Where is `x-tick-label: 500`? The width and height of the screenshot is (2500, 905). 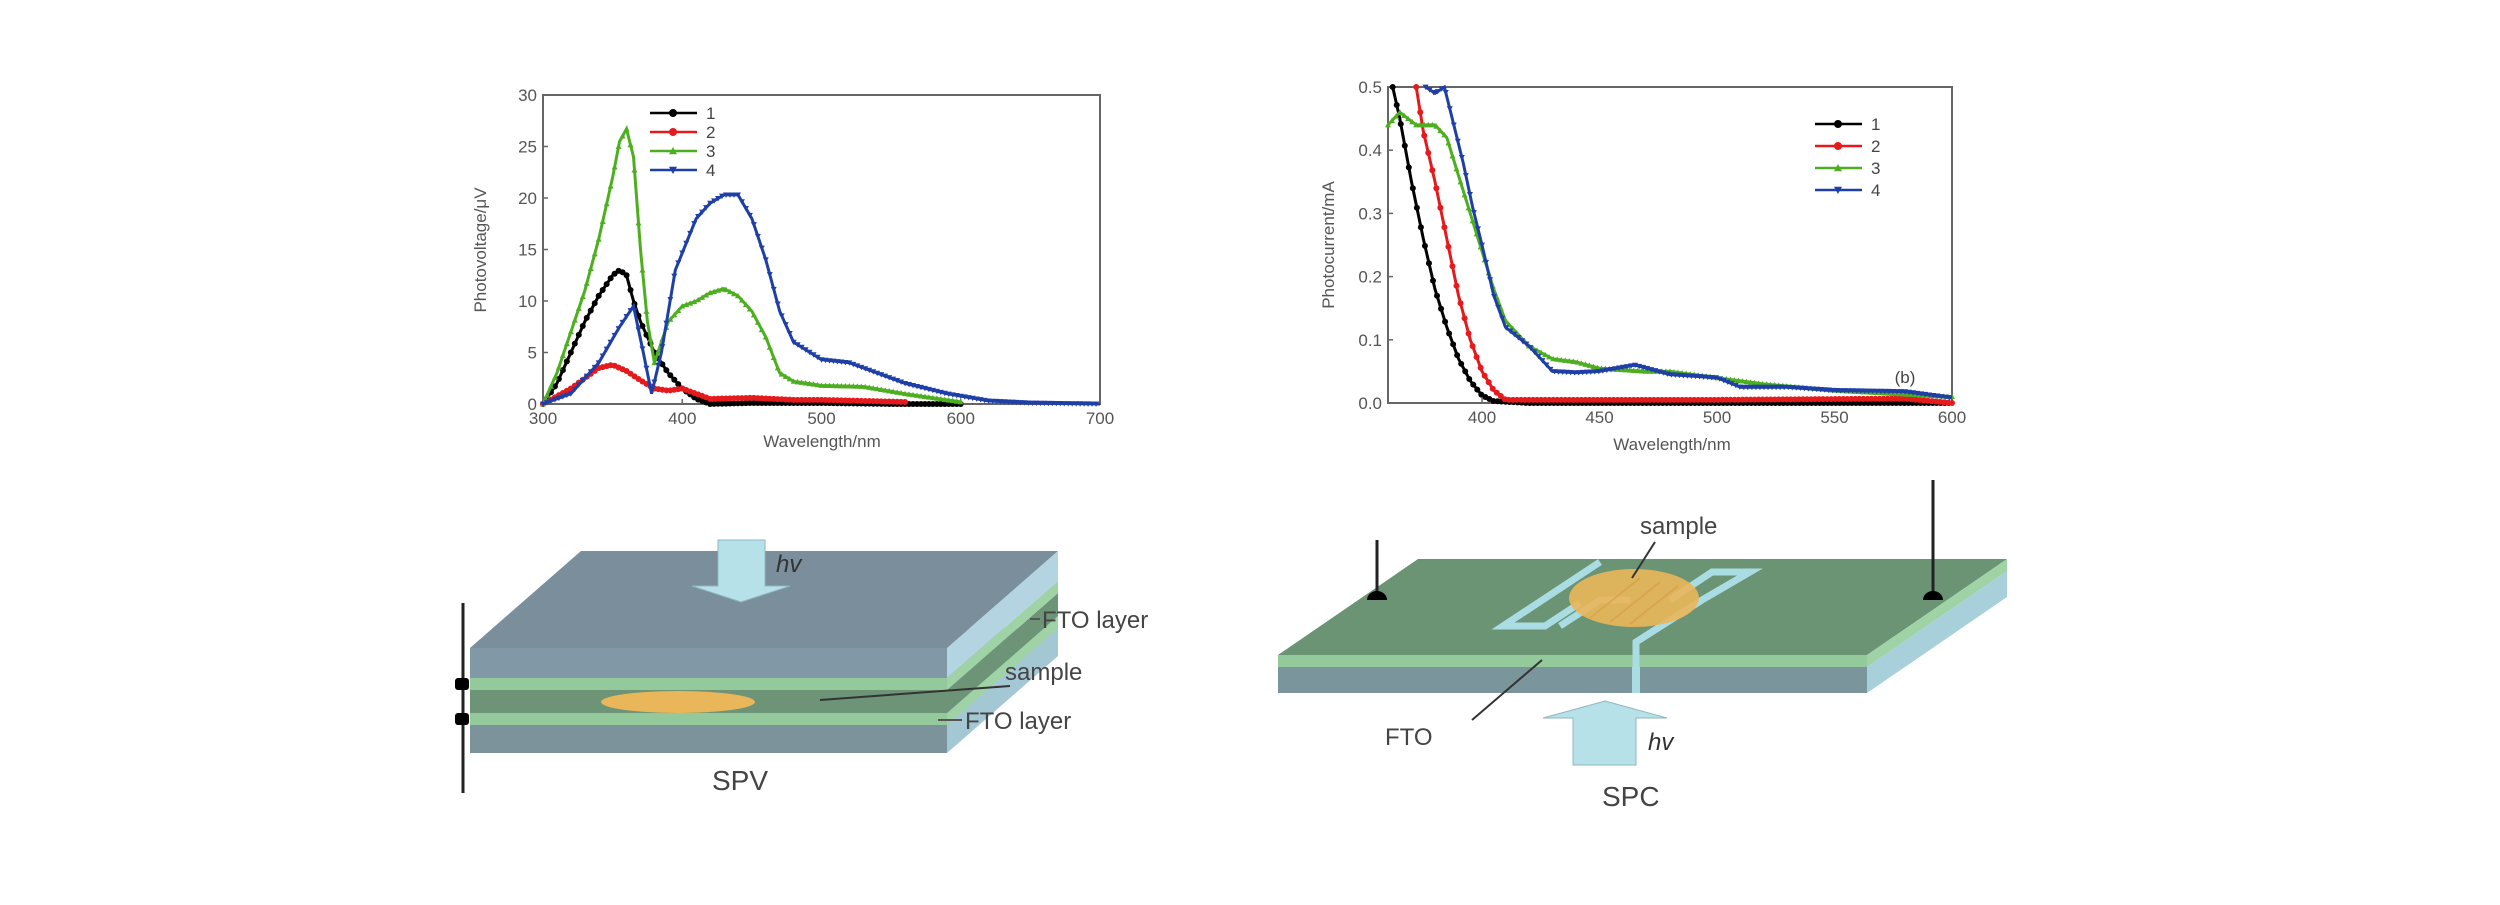
x-tick-label: 500 is located at coordinates (1717, 417).